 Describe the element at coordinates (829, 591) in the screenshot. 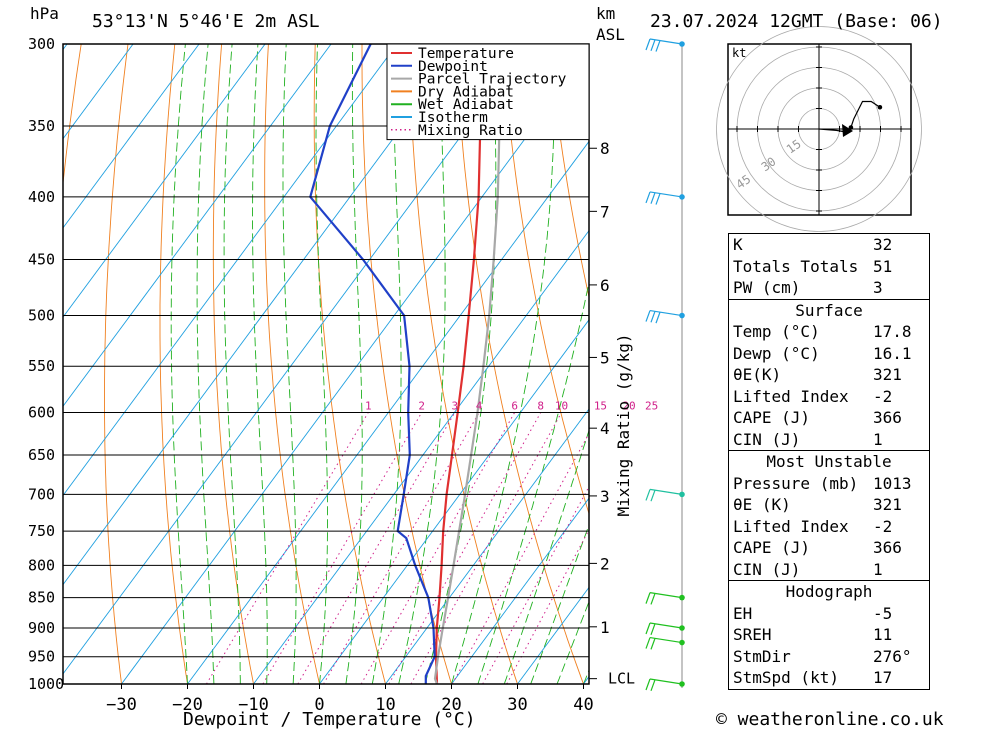

I see `hodograph-heading: Hodograph` at that location.